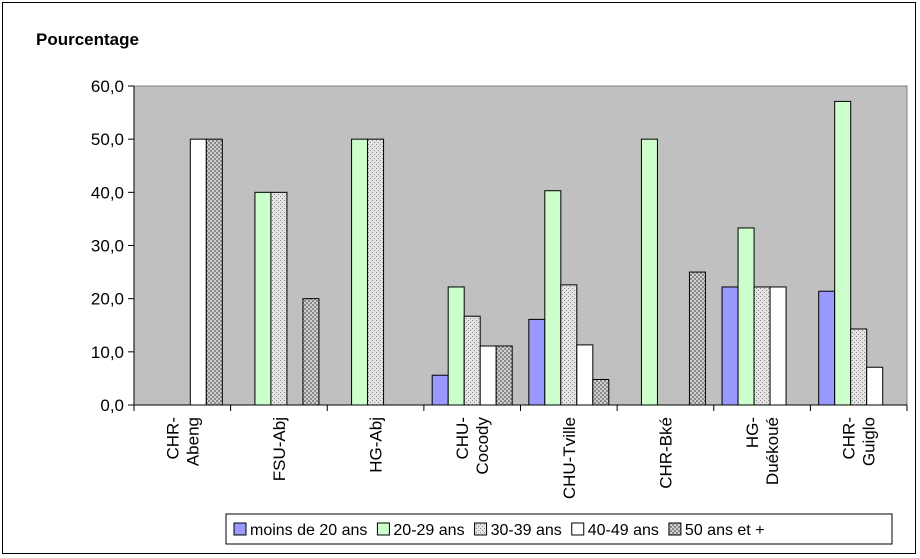 This screenshot has width=920, height=558. I want to click on legend-entry-label: 50 ans et +, so click(725, 530).